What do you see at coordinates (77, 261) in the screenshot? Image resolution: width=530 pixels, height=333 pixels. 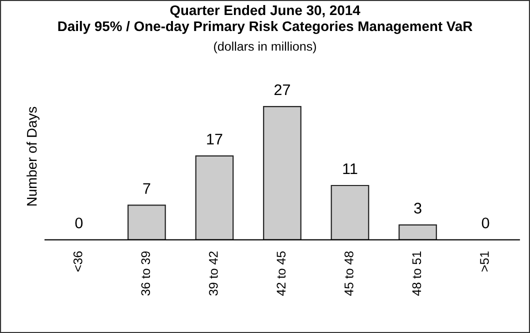 I see `x-tick-label: <36` at bounding box center [77, 261].